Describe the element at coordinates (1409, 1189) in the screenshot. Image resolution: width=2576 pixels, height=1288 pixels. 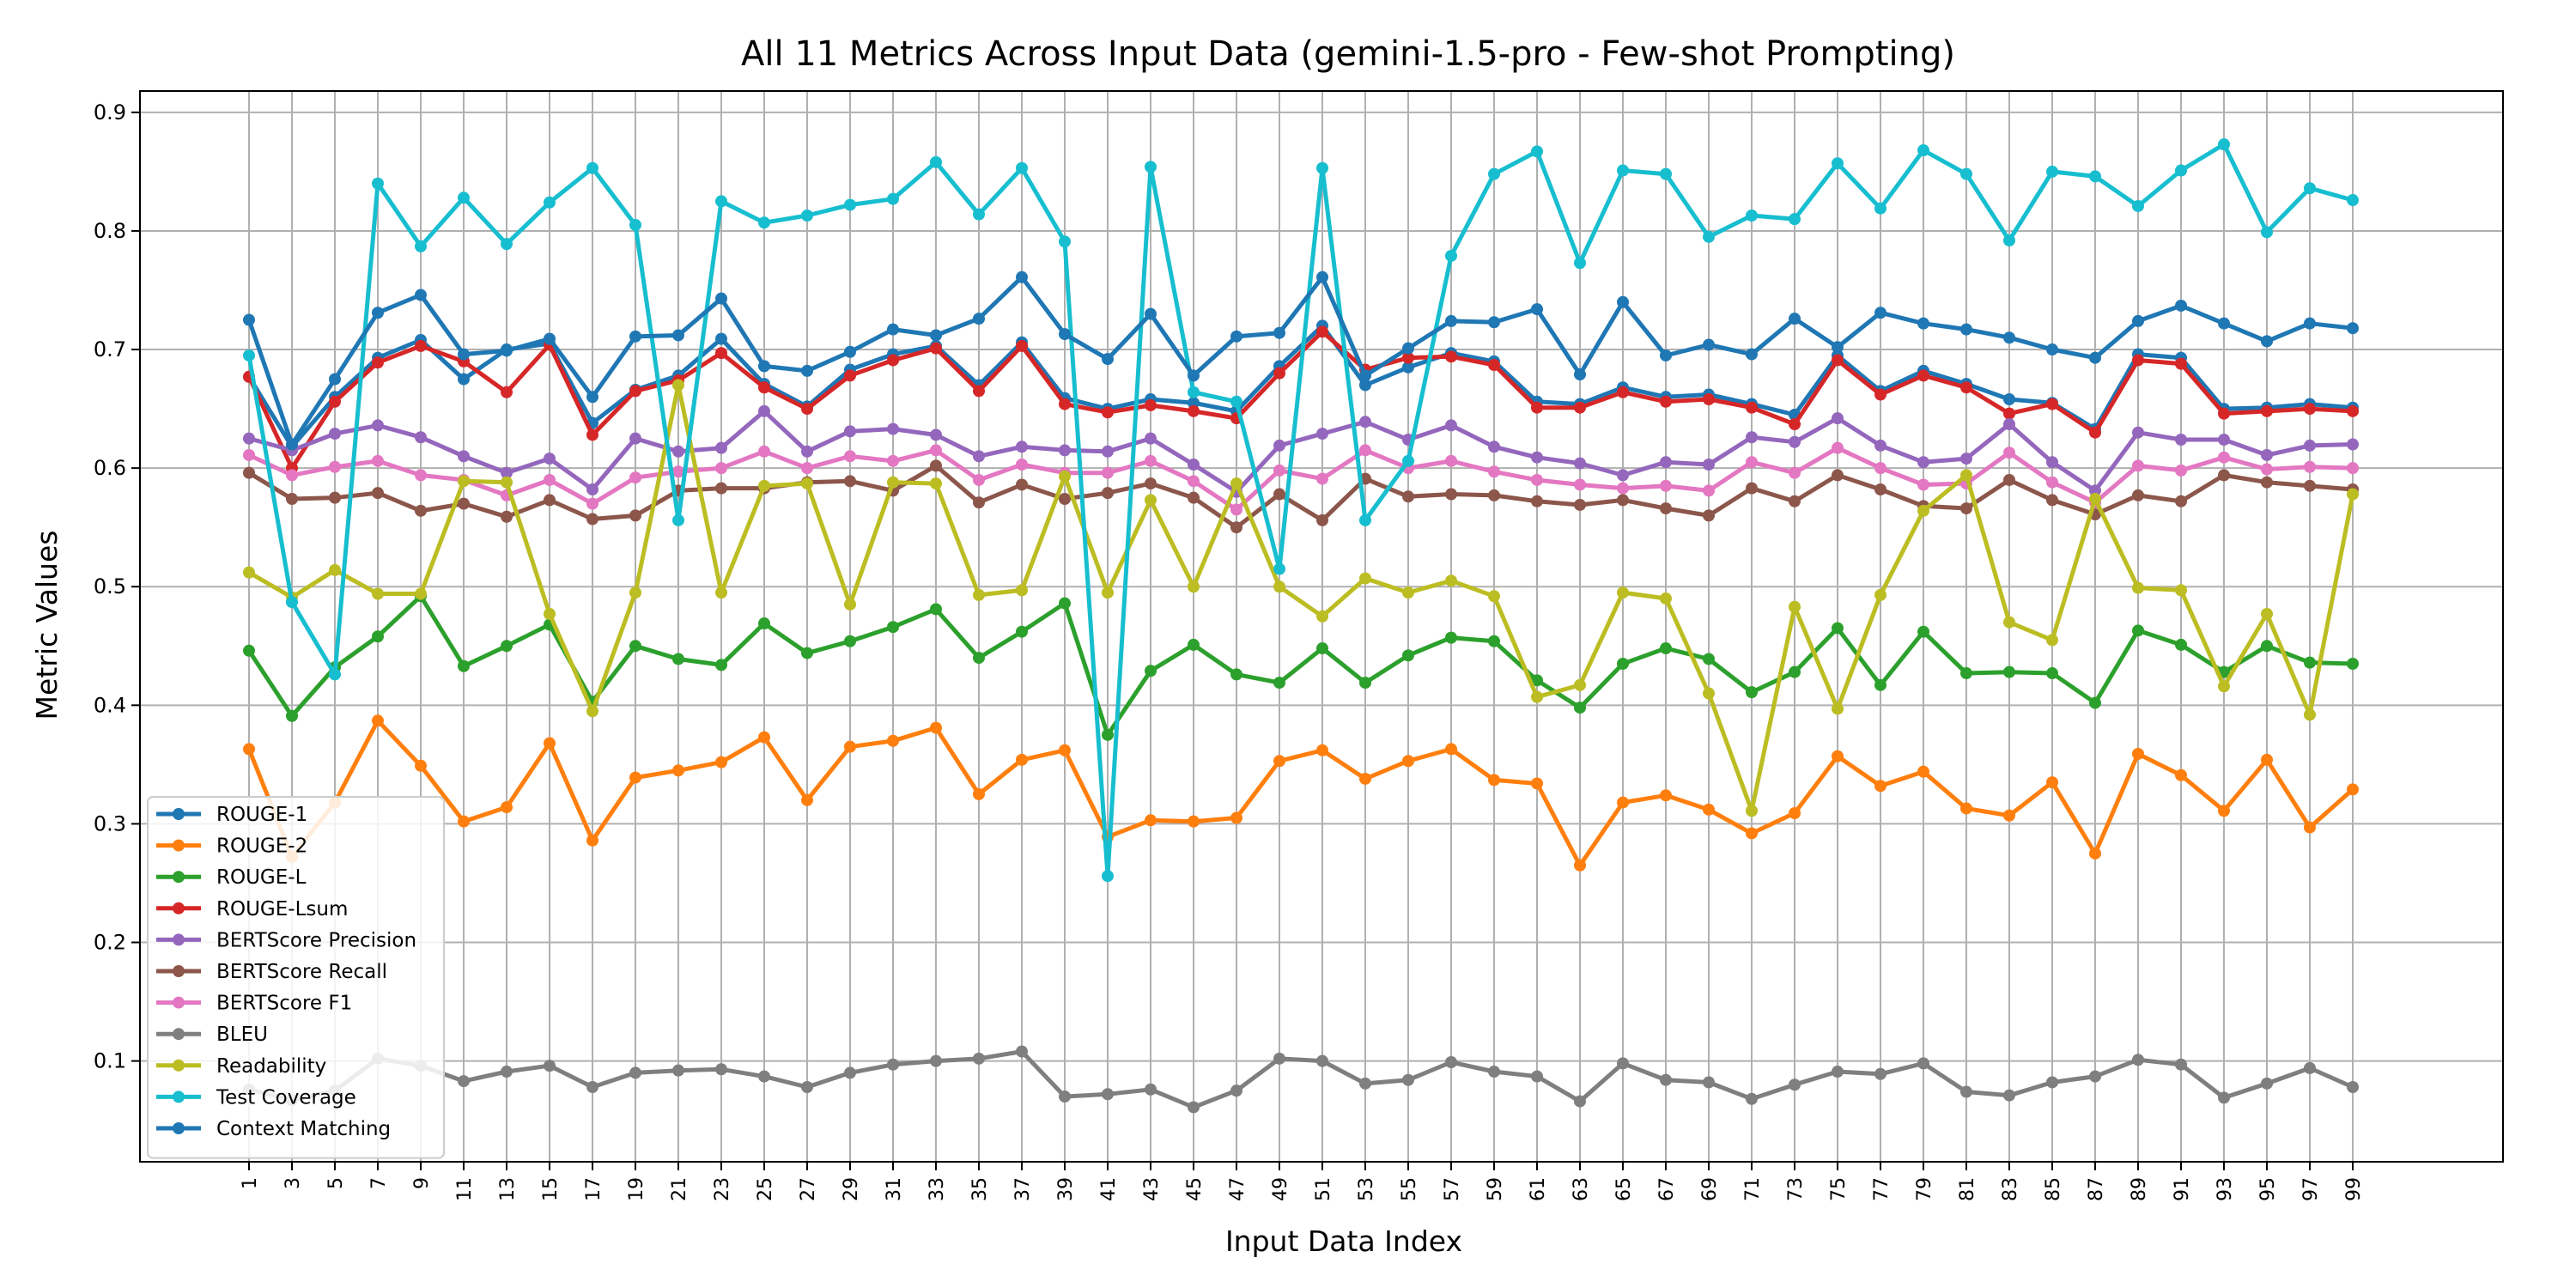
I see `x-tick-label: 55` at that location.